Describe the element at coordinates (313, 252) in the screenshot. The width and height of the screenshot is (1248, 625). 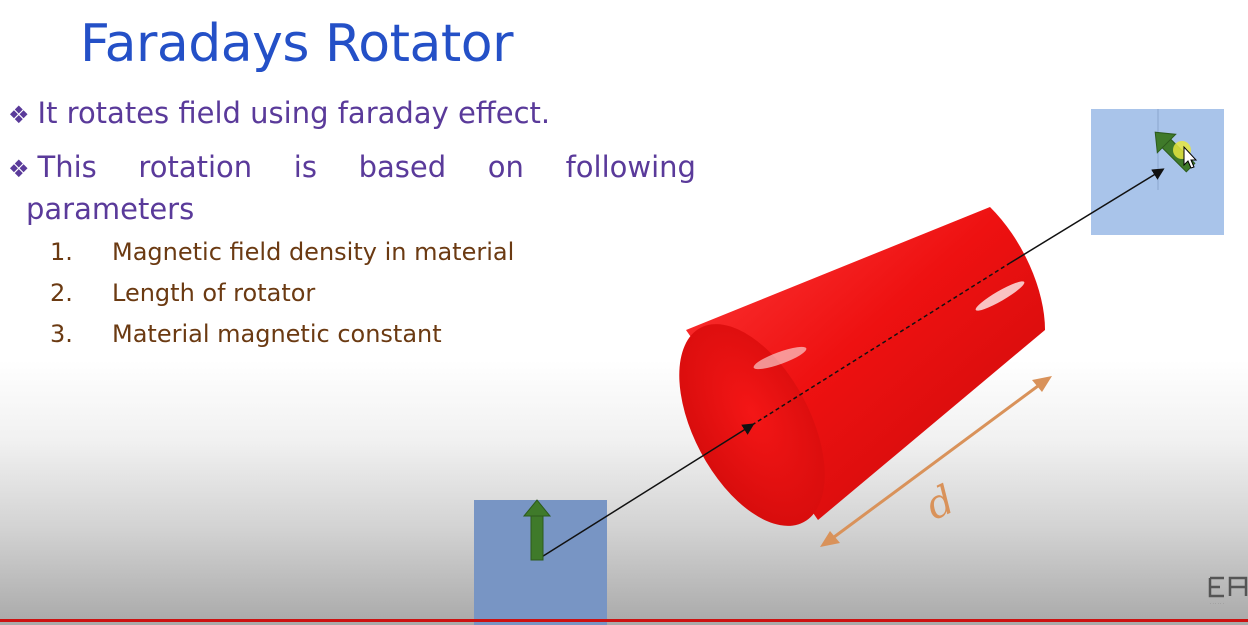
I see `item-text: Magnetic field density in material` at that location.